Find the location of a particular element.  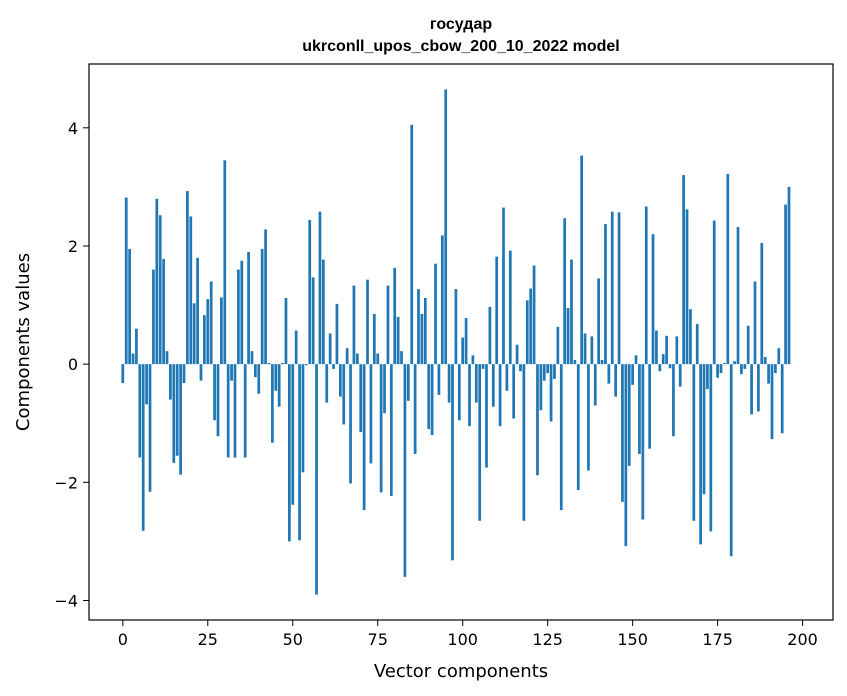

x-tick-label: 200 is located at coordinates (802, 639).